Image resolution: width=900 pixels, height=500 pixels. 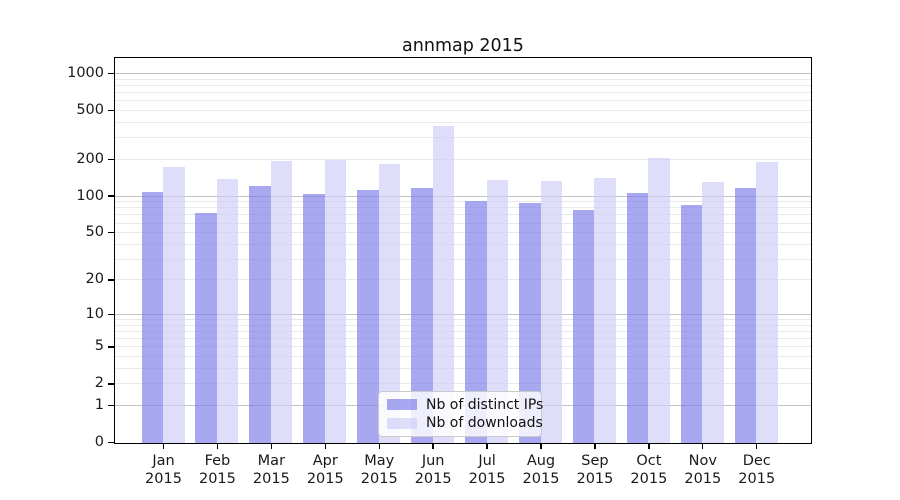 I want to click on y-tick-label-50: 50, so click(x=94, y=232).